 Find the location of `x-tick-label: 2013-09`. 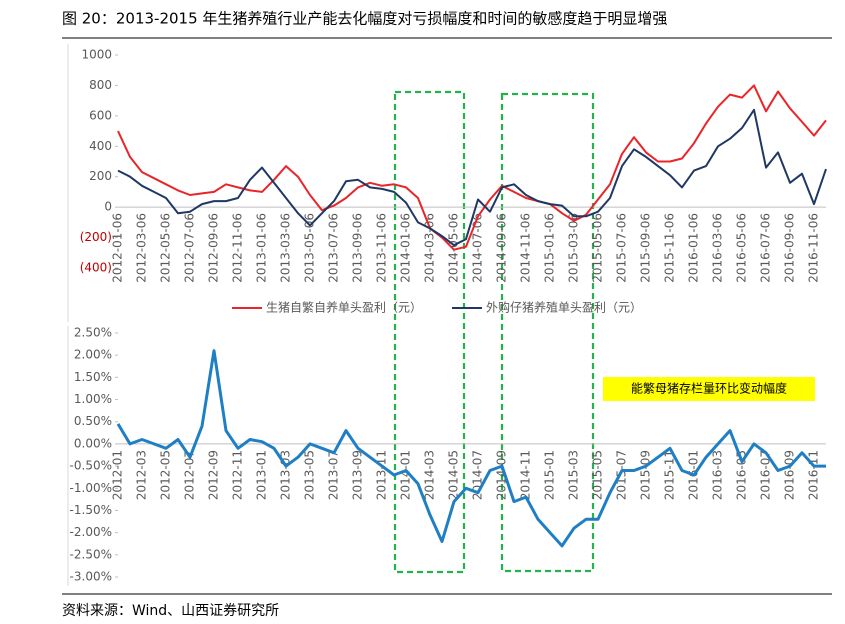

x-tick-label: 2013-09 is located at coordinates (358, 475).